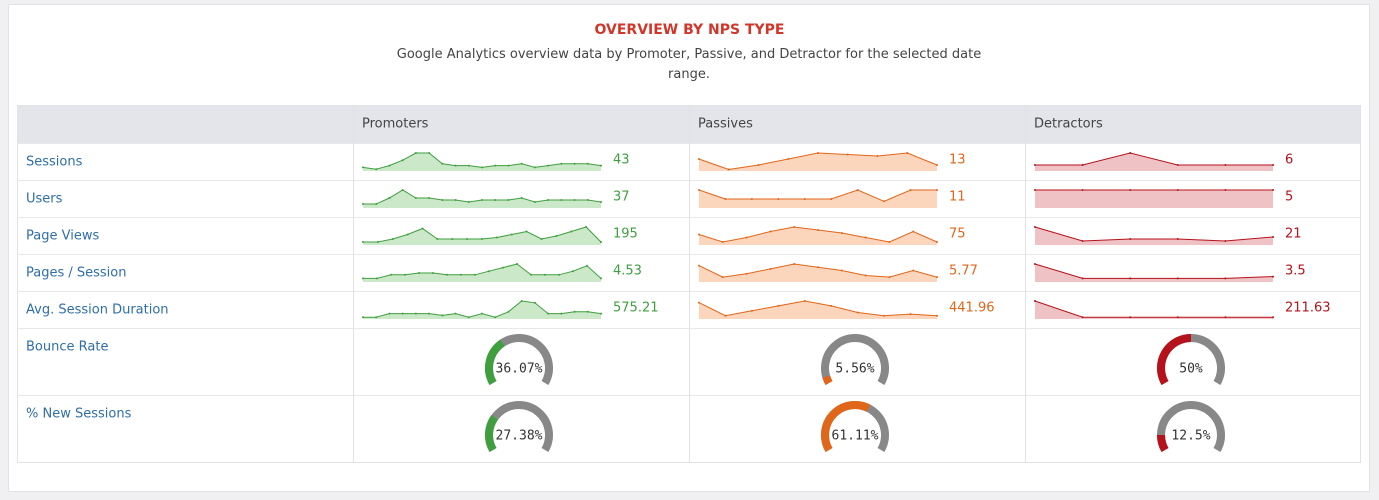 This screenshot has height=500, width=1379. What do you see at coordinates (1191, 426) in the screenshot?
I see `gauge-track` at bounding box center [1191, 426].